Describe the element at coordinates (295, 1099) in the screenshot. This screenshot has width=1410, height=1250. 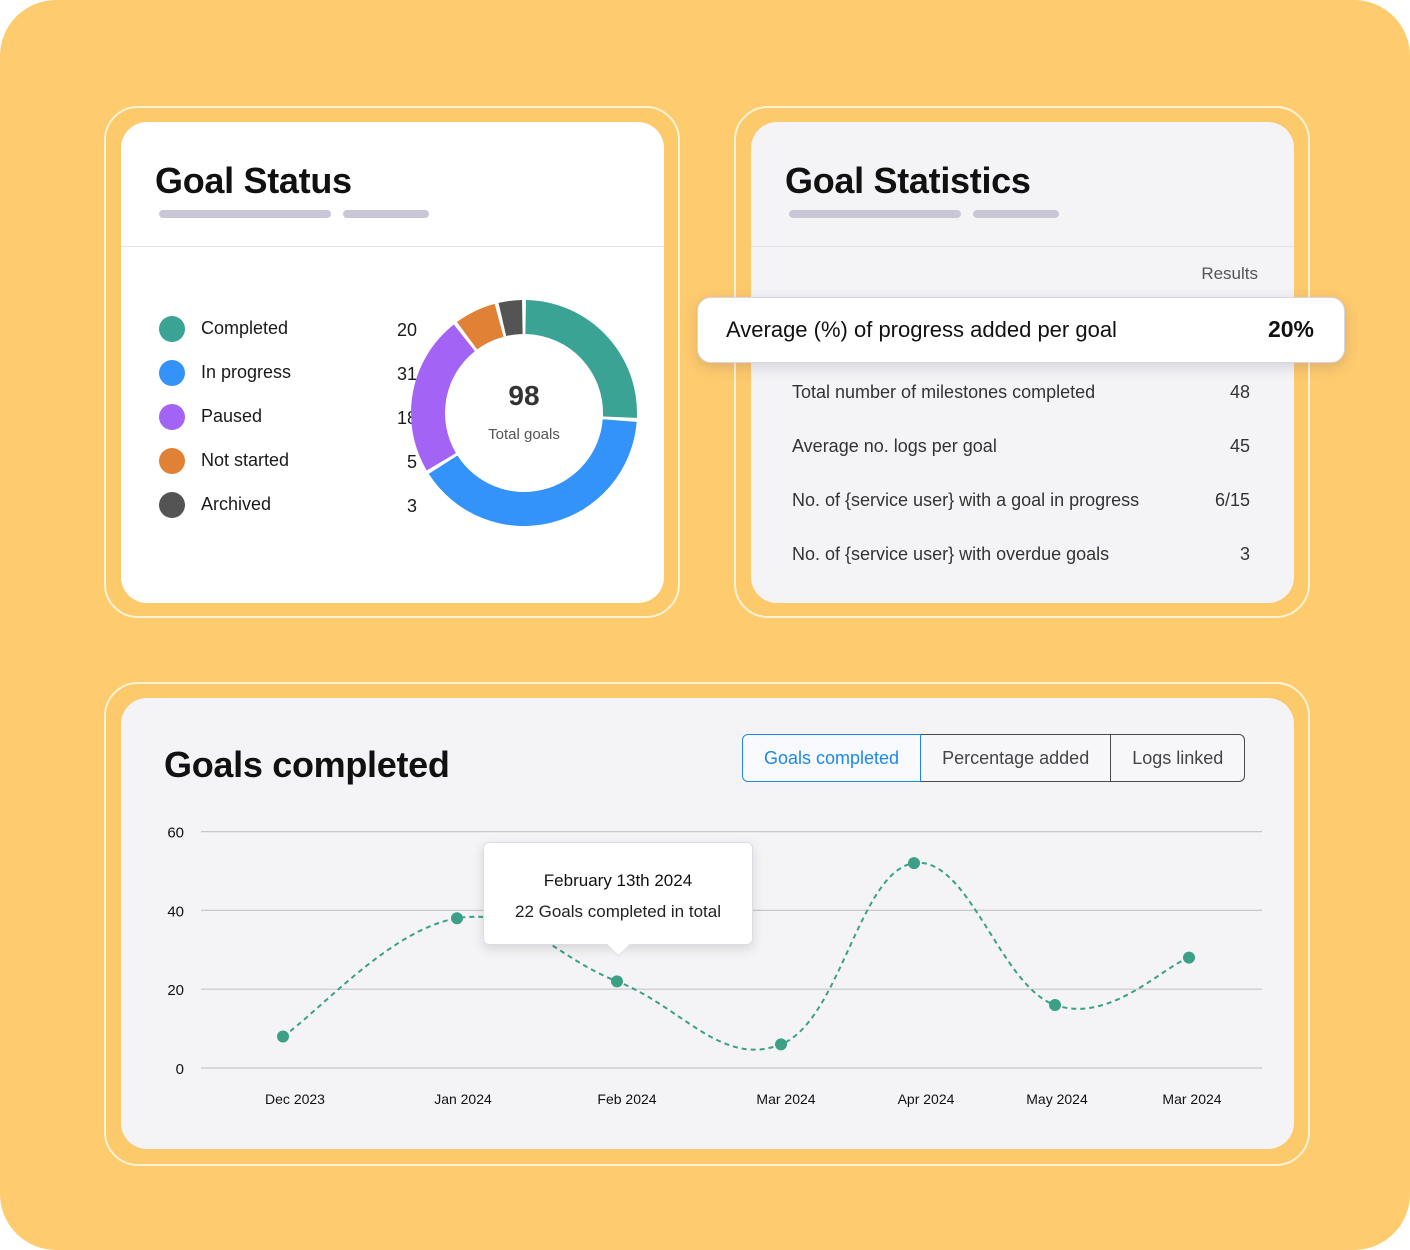
I see `x-tick-label: Dec 2023` at that location.